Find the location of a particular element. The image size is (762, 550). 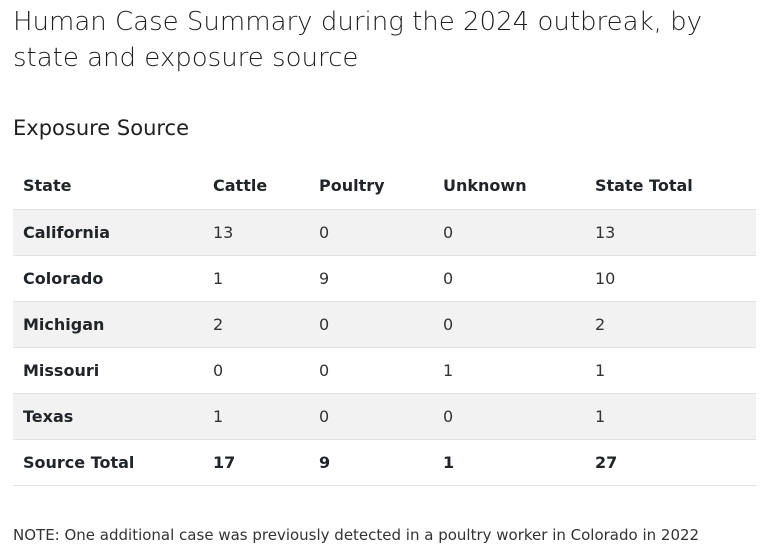

cattle-cell: 2 is located at coordinates (256, 324).